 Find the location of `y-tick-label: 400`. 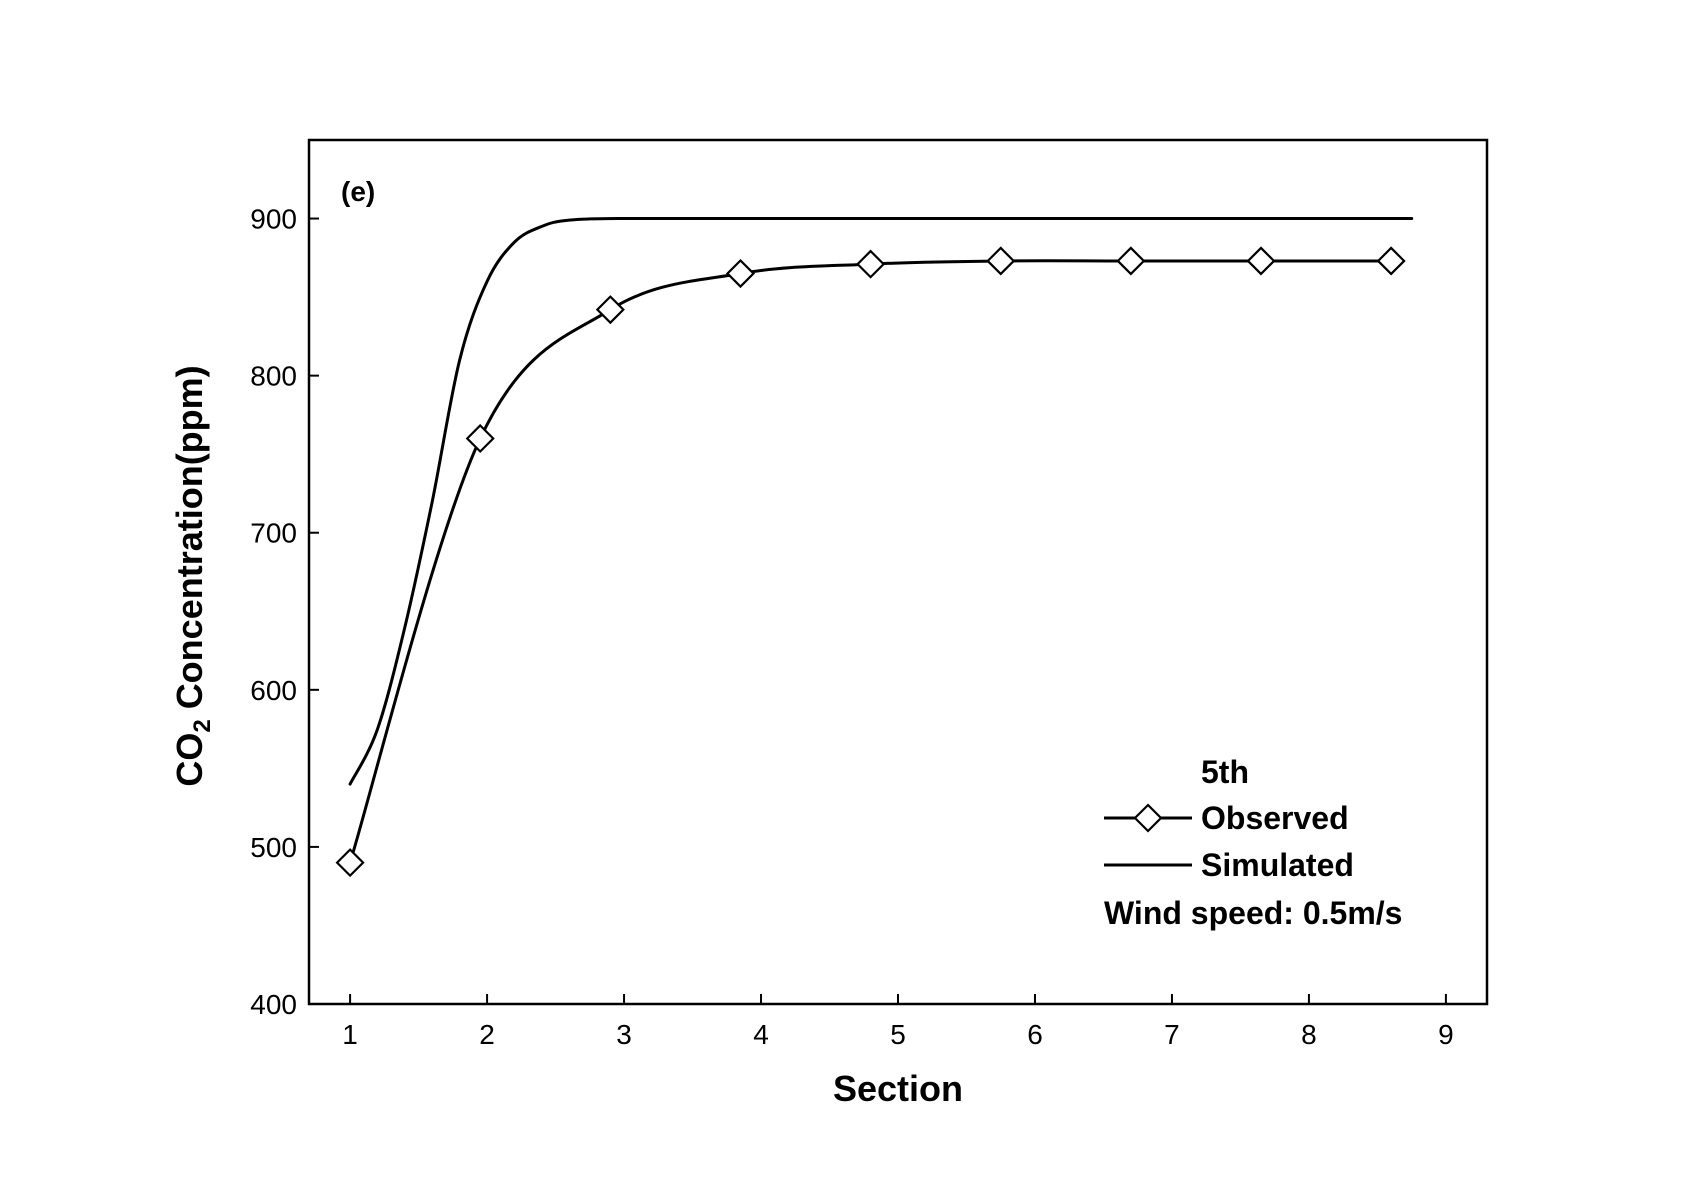

y-tick-label: 400 is located at coordinates (273, 1004).